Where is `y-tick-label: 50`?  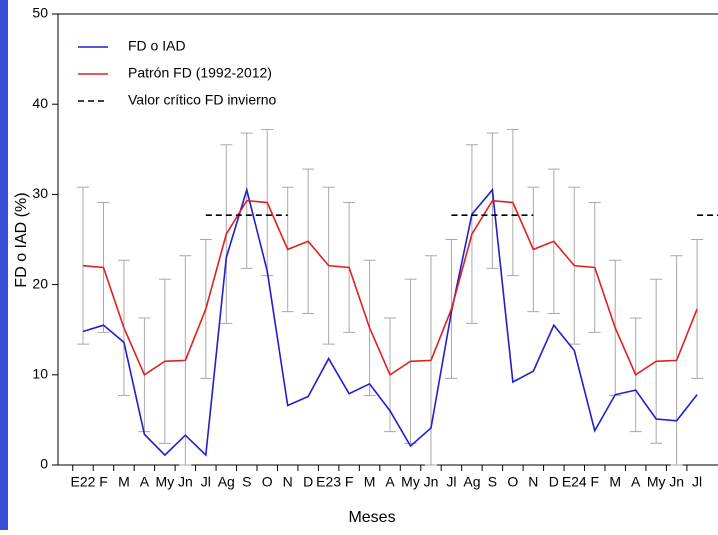 y-tick-label: 50 is located at coordinates (40, 13).